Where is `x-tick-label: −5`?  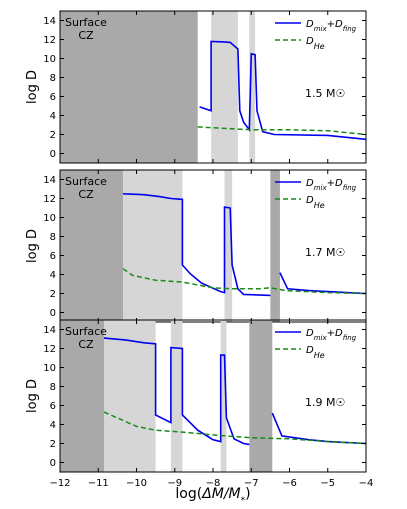 x-tick-label: −5 is located at coordinates (327, 483).